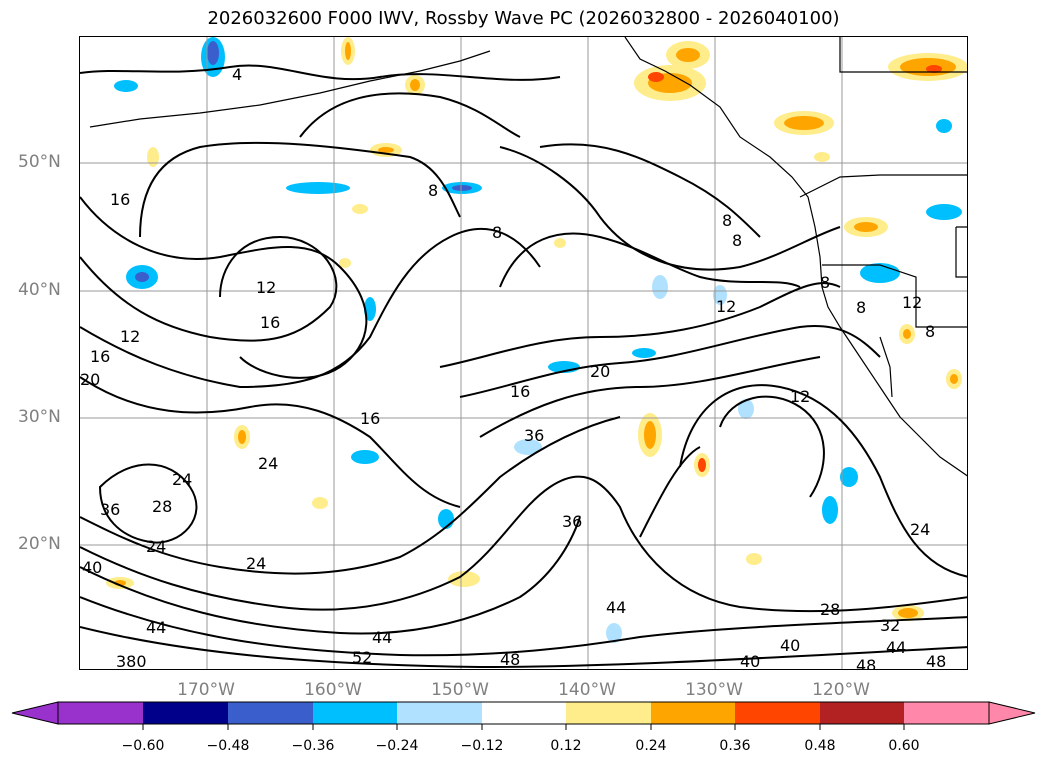 The image size is (1047, 765). What do you see at coordinates (39, 417) in the screenshot?
I see `latitude-label-30n: 30°N` at bounding box center [39, 417].